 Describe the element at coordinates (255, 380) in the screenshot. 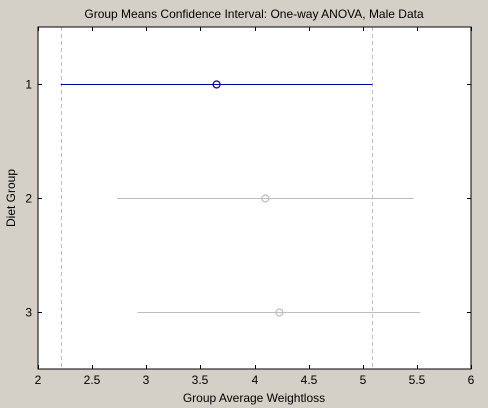

I see `x-tick-label: 4` at that location.